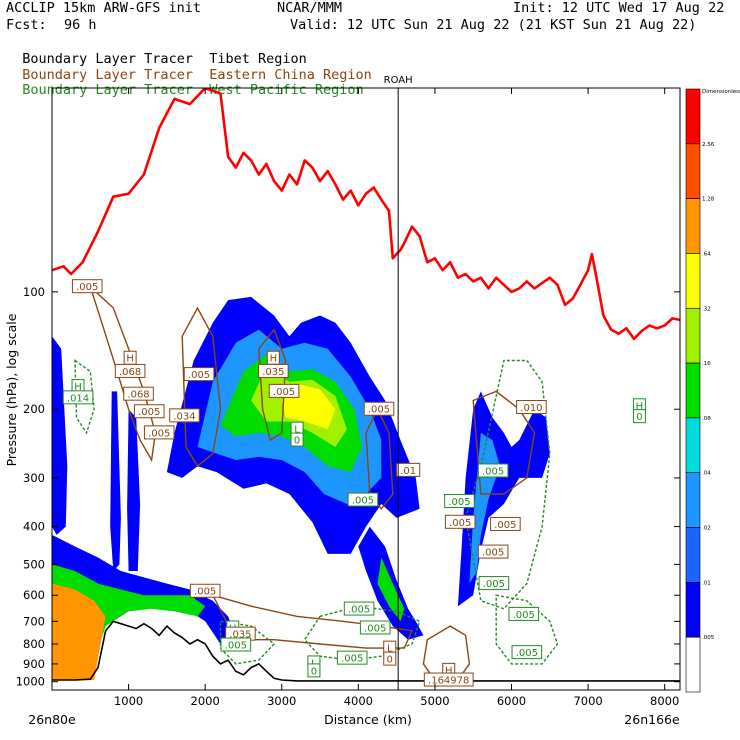 This screenshot has height=740, width=740. Describe the element at coordinates (122, 373) in the screenshot. I see `brown-contour-west` at that location.